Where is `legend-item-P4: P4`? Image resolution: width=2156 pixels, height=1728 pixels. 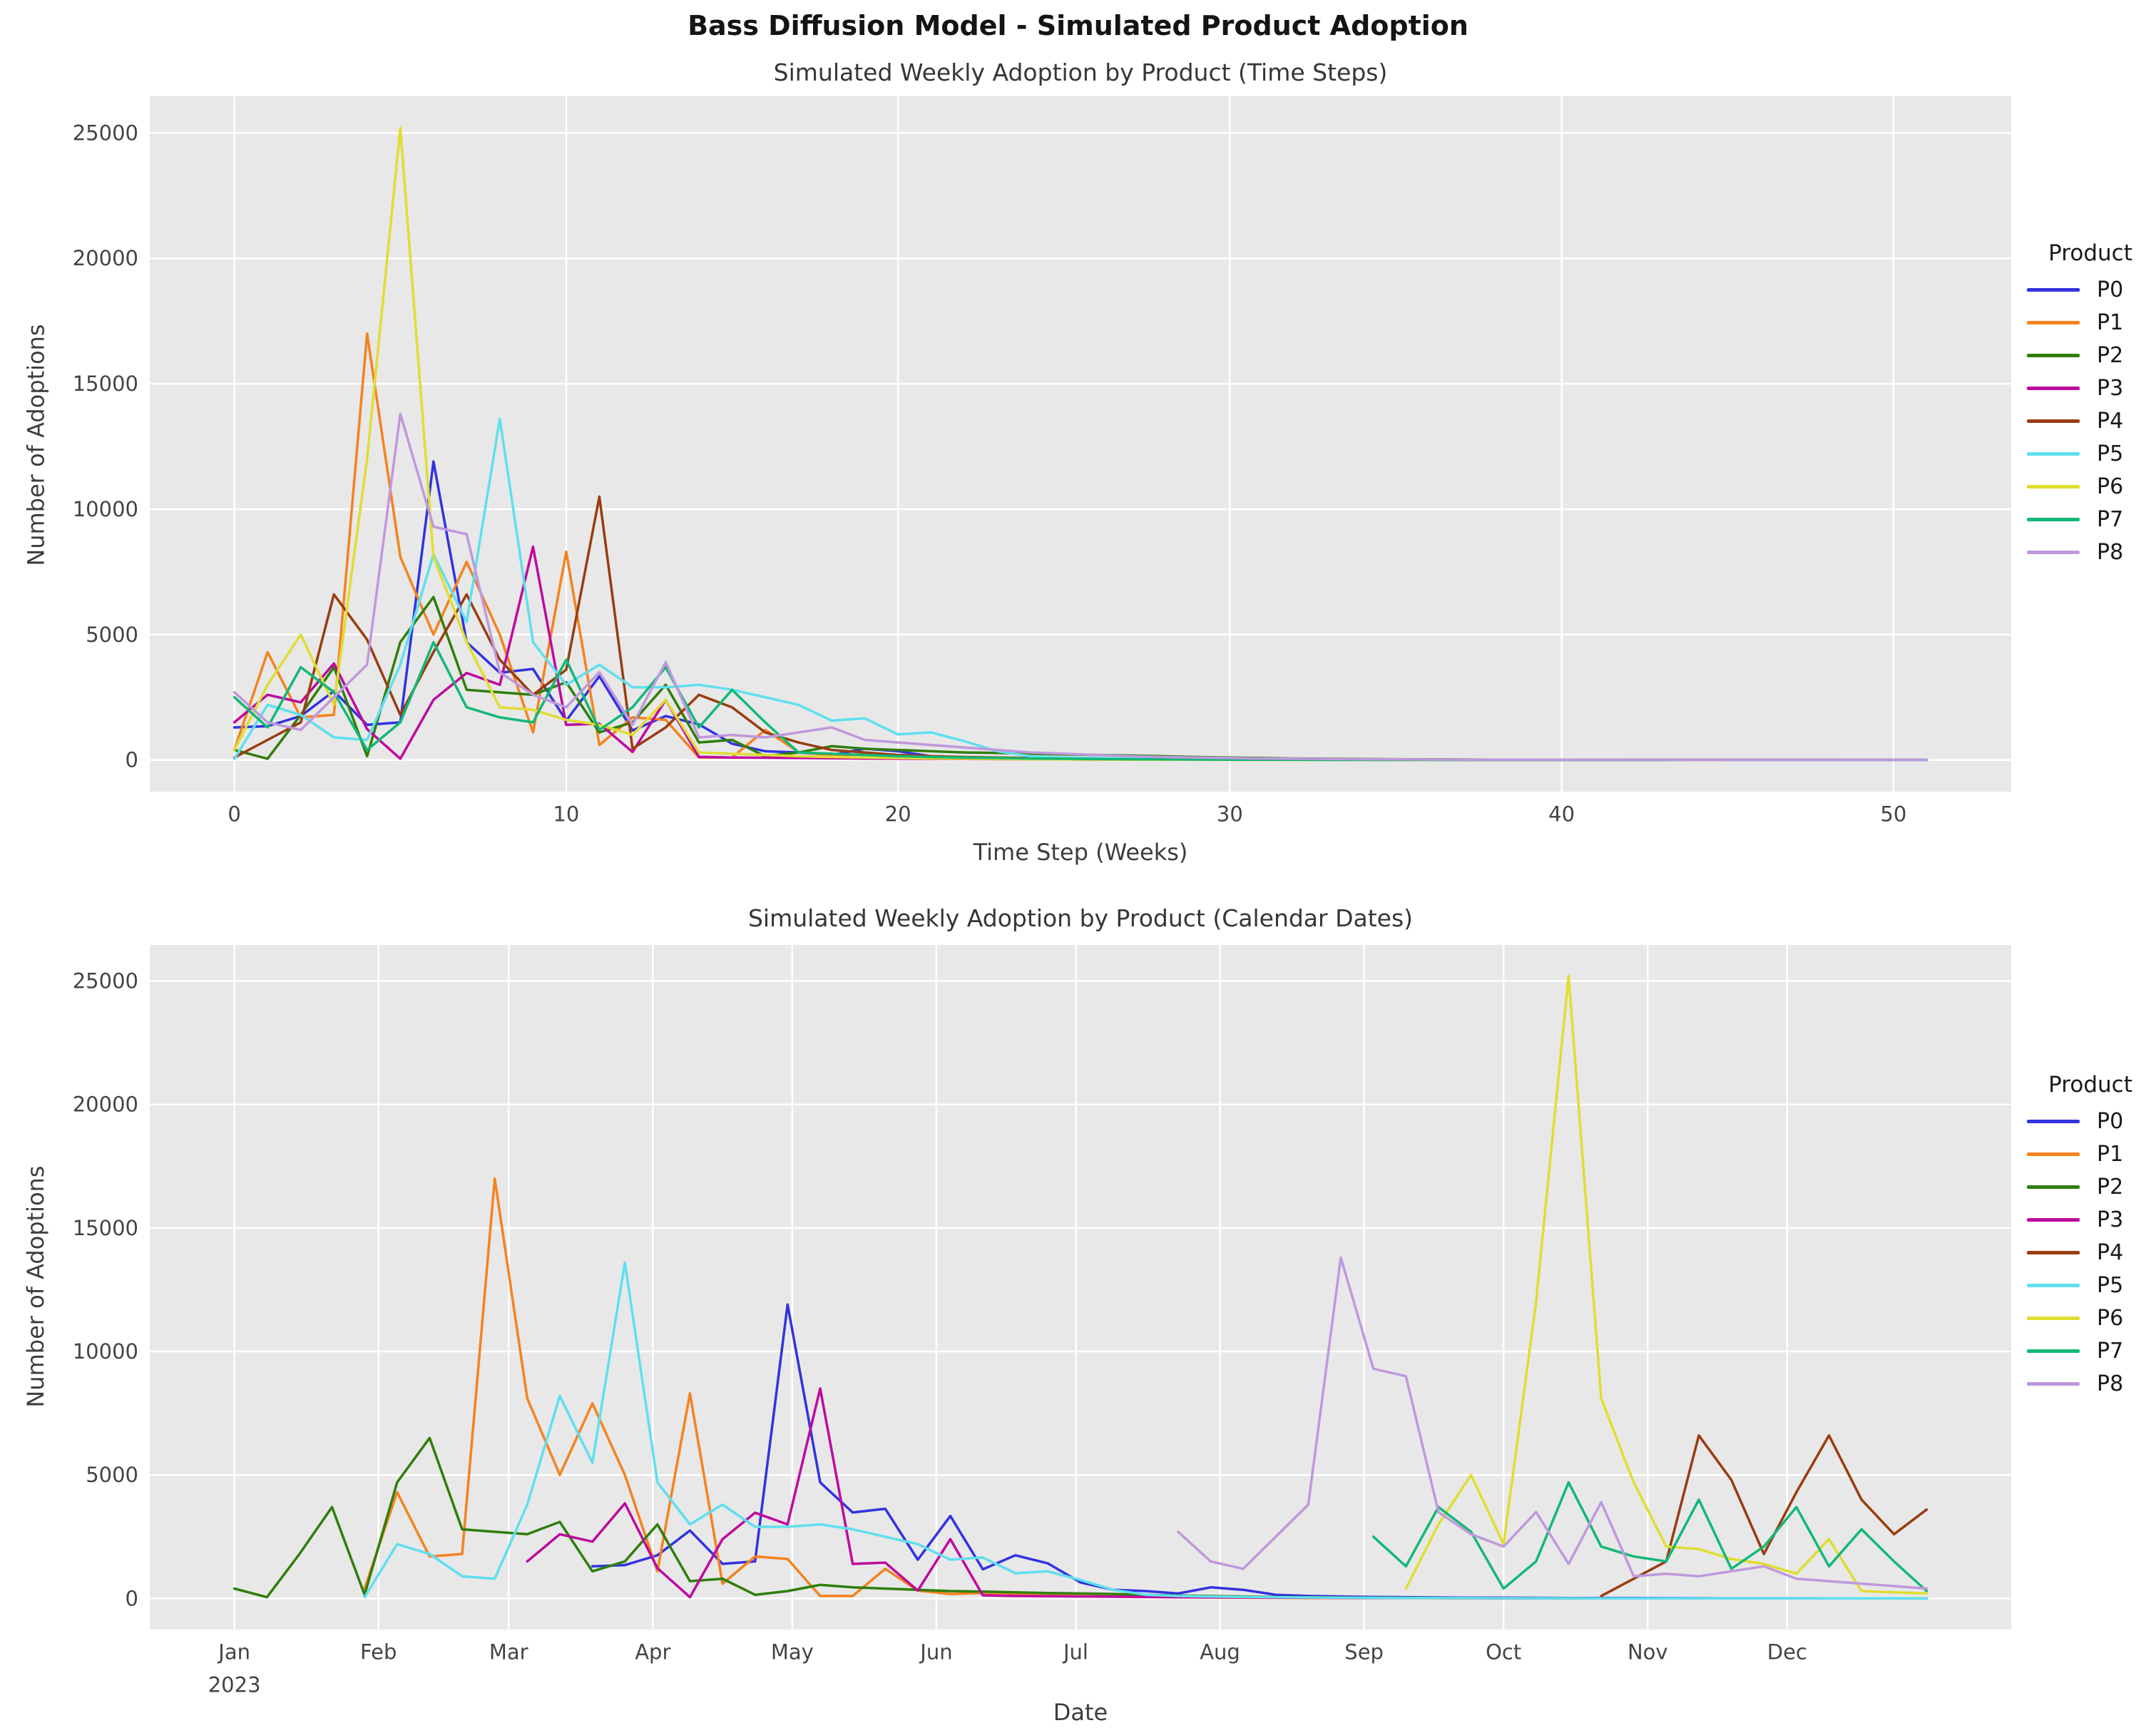 legend-item-P4: P4 is located at coordinates (2090, 1252).